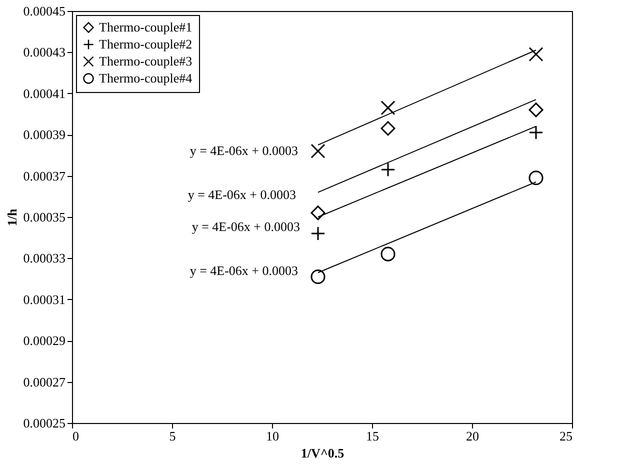 The height and width of the screenshot is (470, 628). Describe the element at coordinates (44, 258) in the screenshot. I see `y-tick-label: 0.00033` at that location.